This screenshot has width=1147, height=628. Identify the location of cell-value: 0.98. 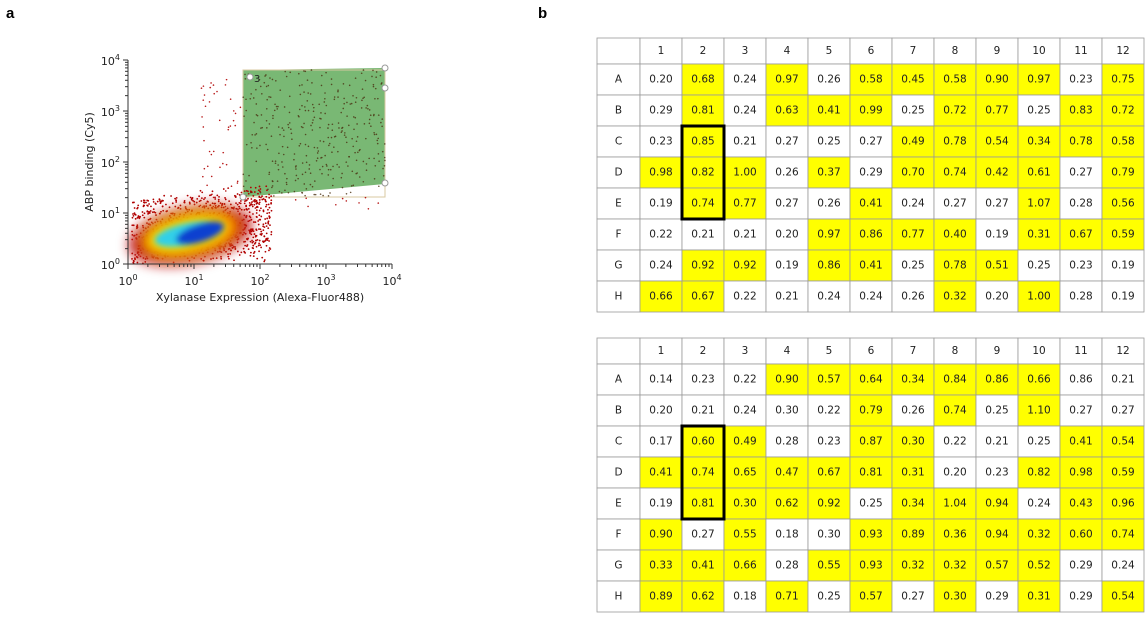
(1080, 473).